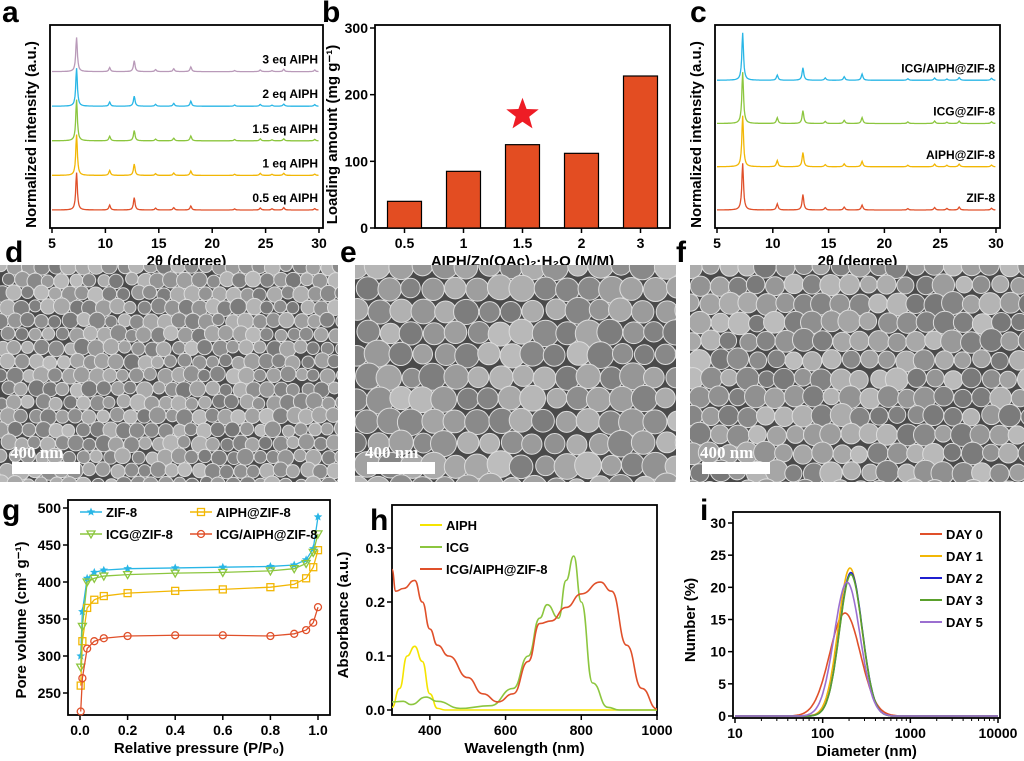 The image size is (1024, 761). Describe the element at coordinates (290, 60) in the screenshot. I see `series-label: 3 eq AIPH` at that location.